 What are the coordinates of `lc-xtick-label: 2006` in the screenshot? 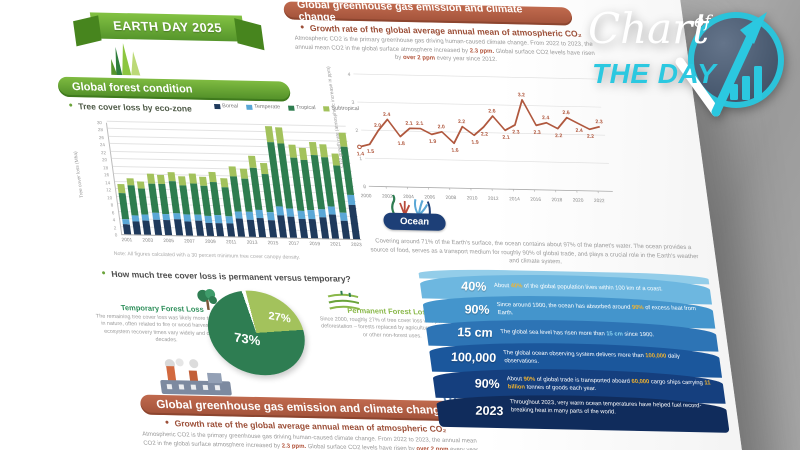 It's located at (430, 197).